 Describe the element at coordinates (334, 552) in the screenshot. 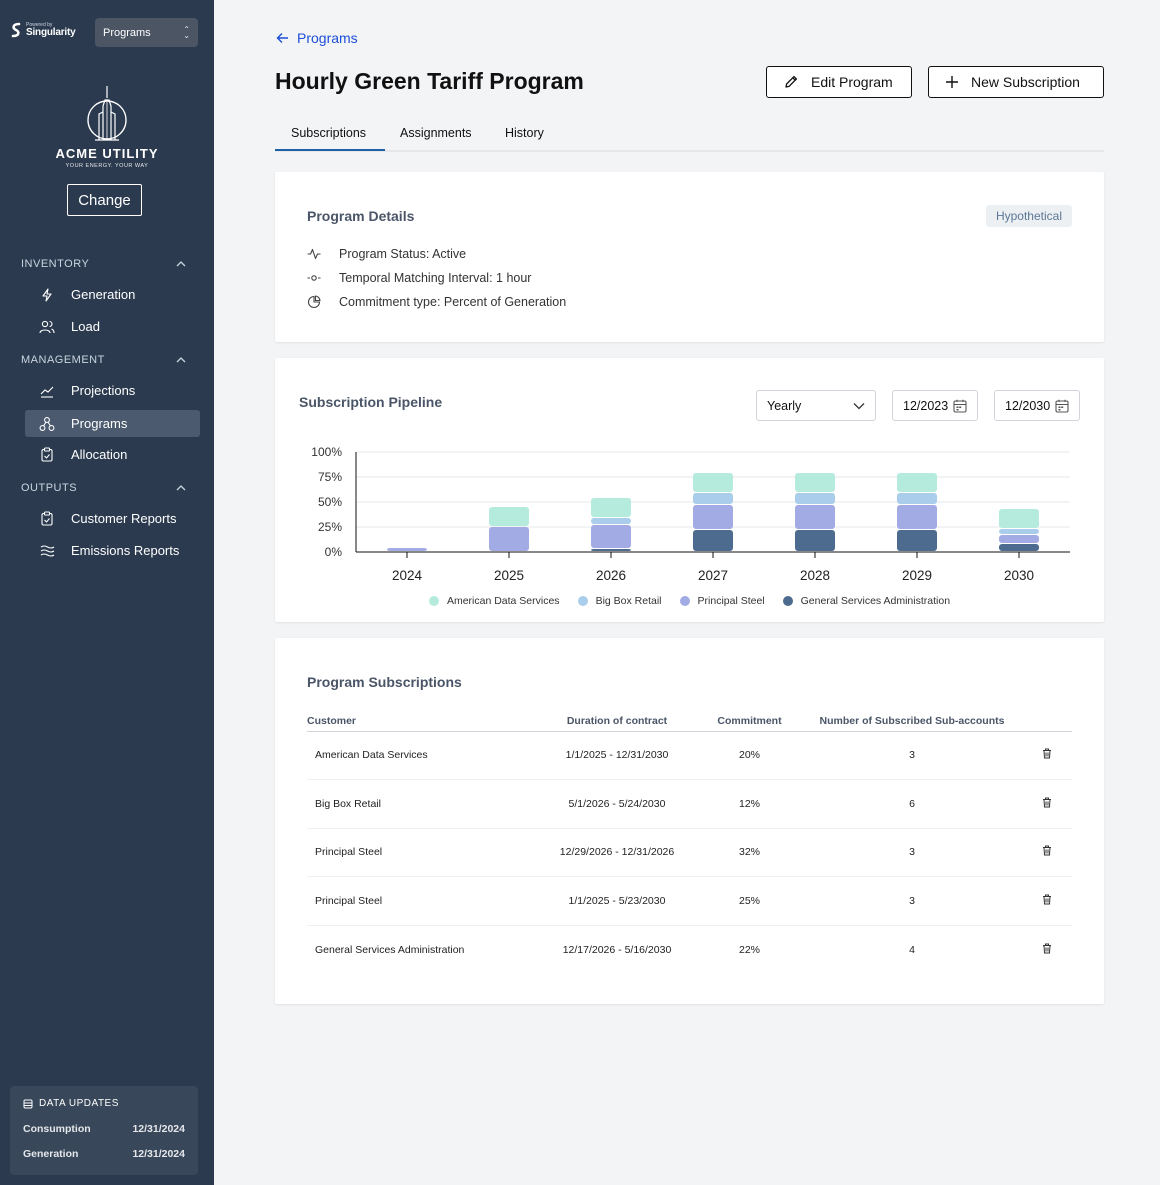

I see `y-tick-label: 0%` at that location.